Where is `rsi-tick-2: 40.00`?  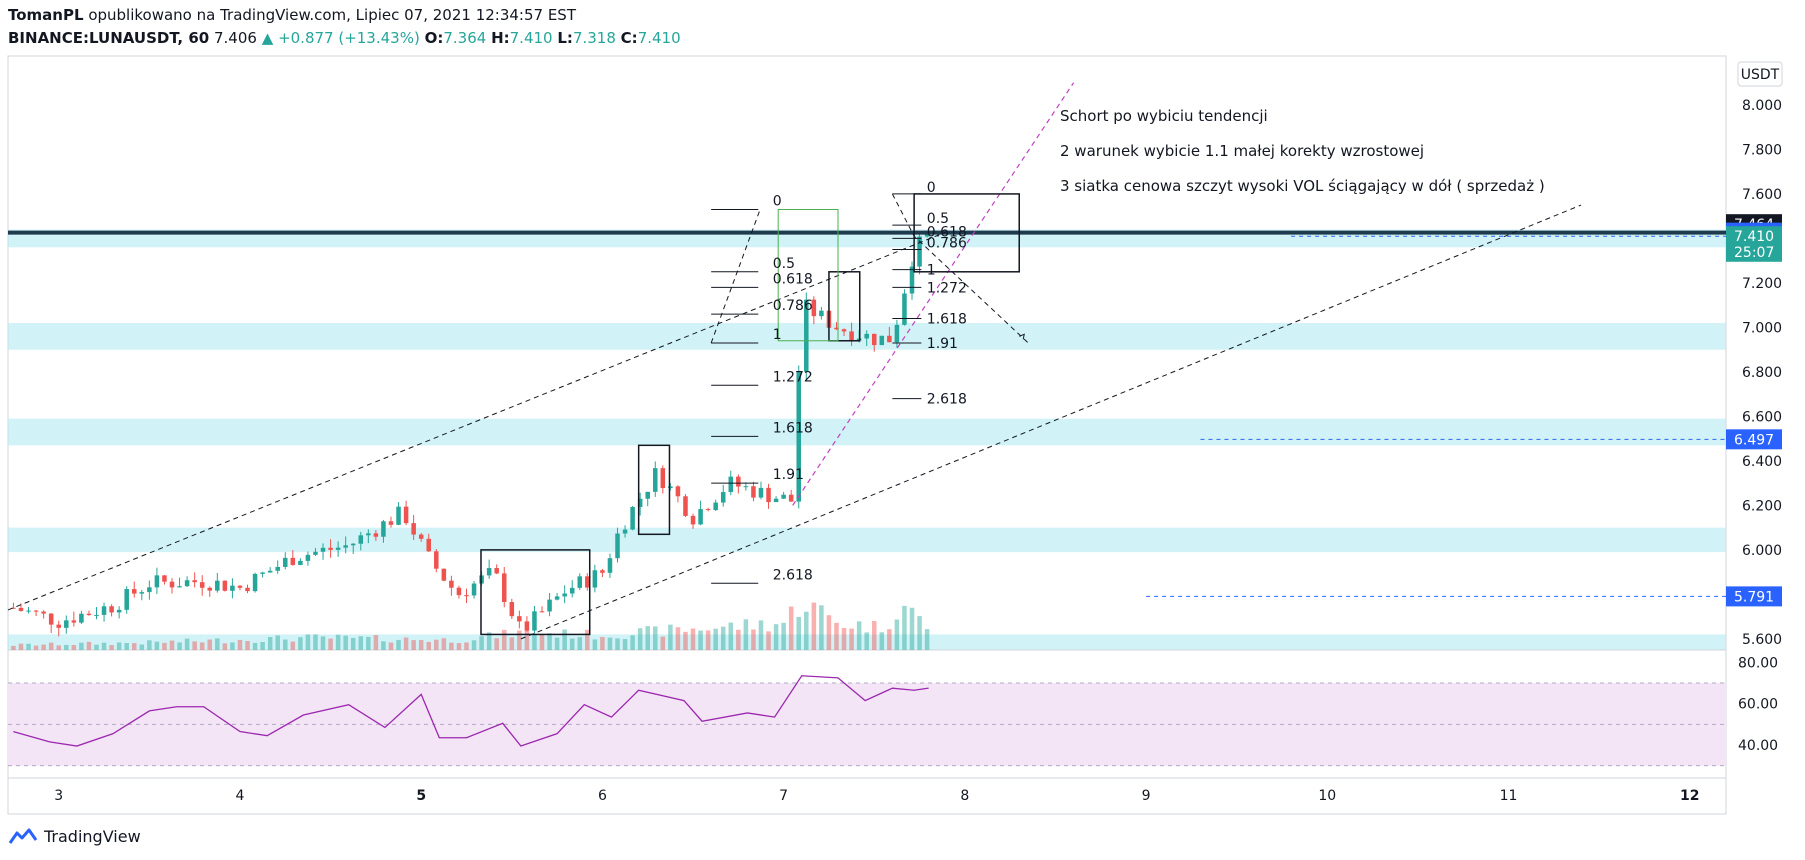 rsi-tick-2: 40.00 is located at coordinates (1758, 746).